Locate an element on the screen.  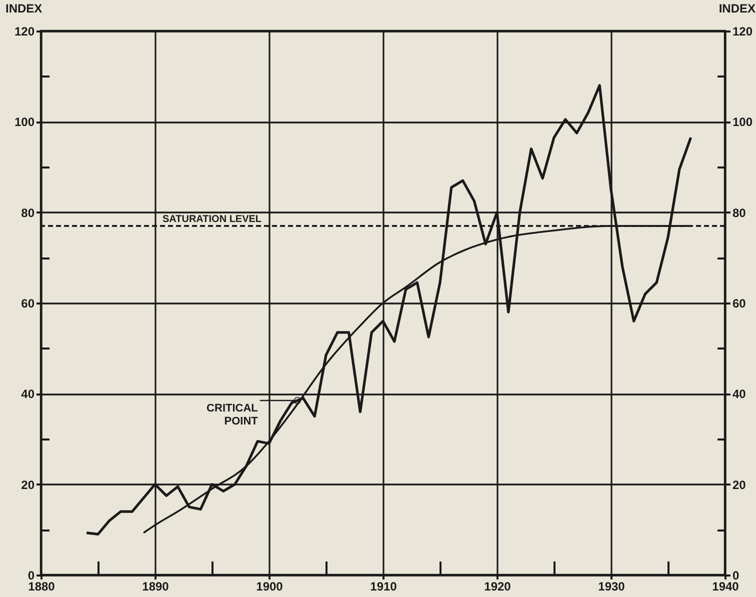
ref-line-label: SATURATION LEVEL is located at coordinates (212, 219).